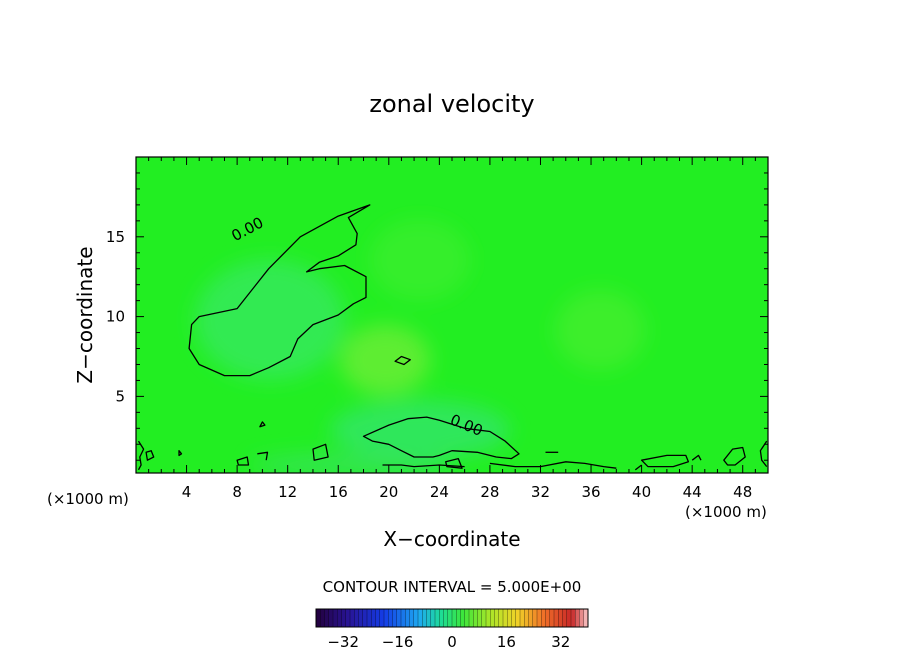 This screenshot has height=654, width=904. What do you see at coordinates (287, 492) in the screenshot?
I see `x-tick-label: 12` at bounding box center [287, 492].